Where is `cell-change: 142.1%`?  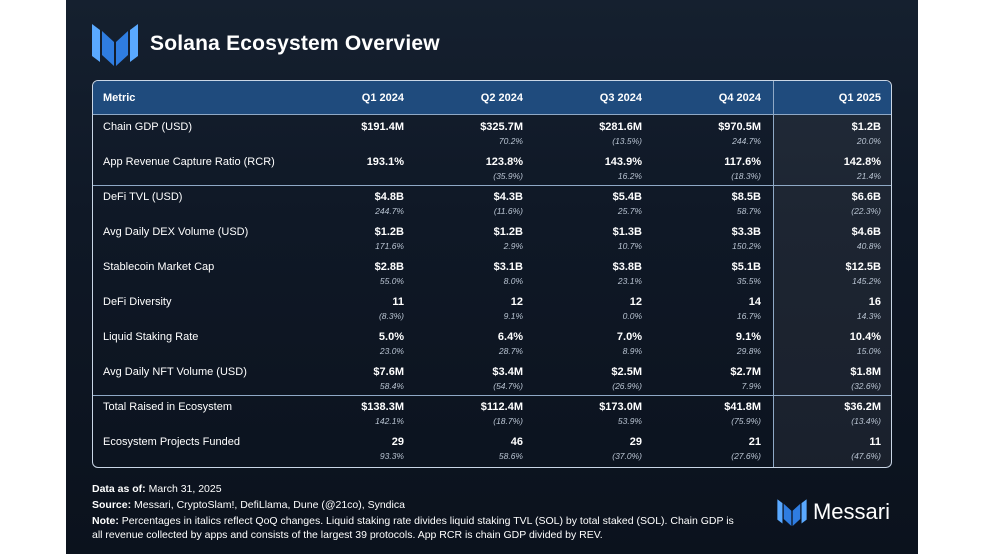 cell-change: 142.1% is located at coordinates (389, 421).